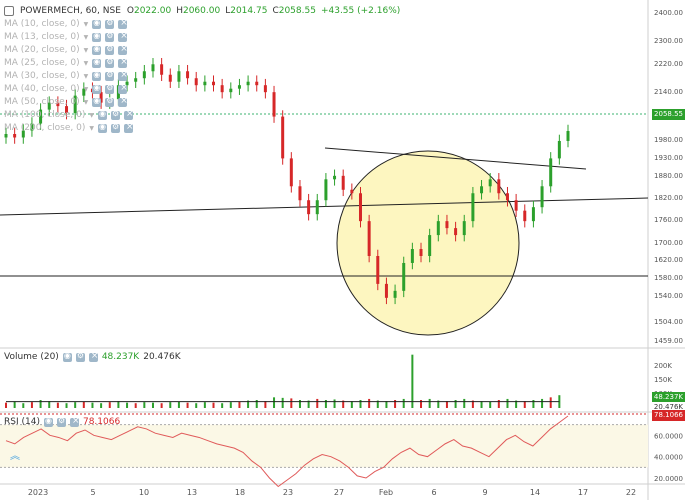  I want to click on ma-legend-row: MA (13, close, 0) ▼, so click(66, 37).